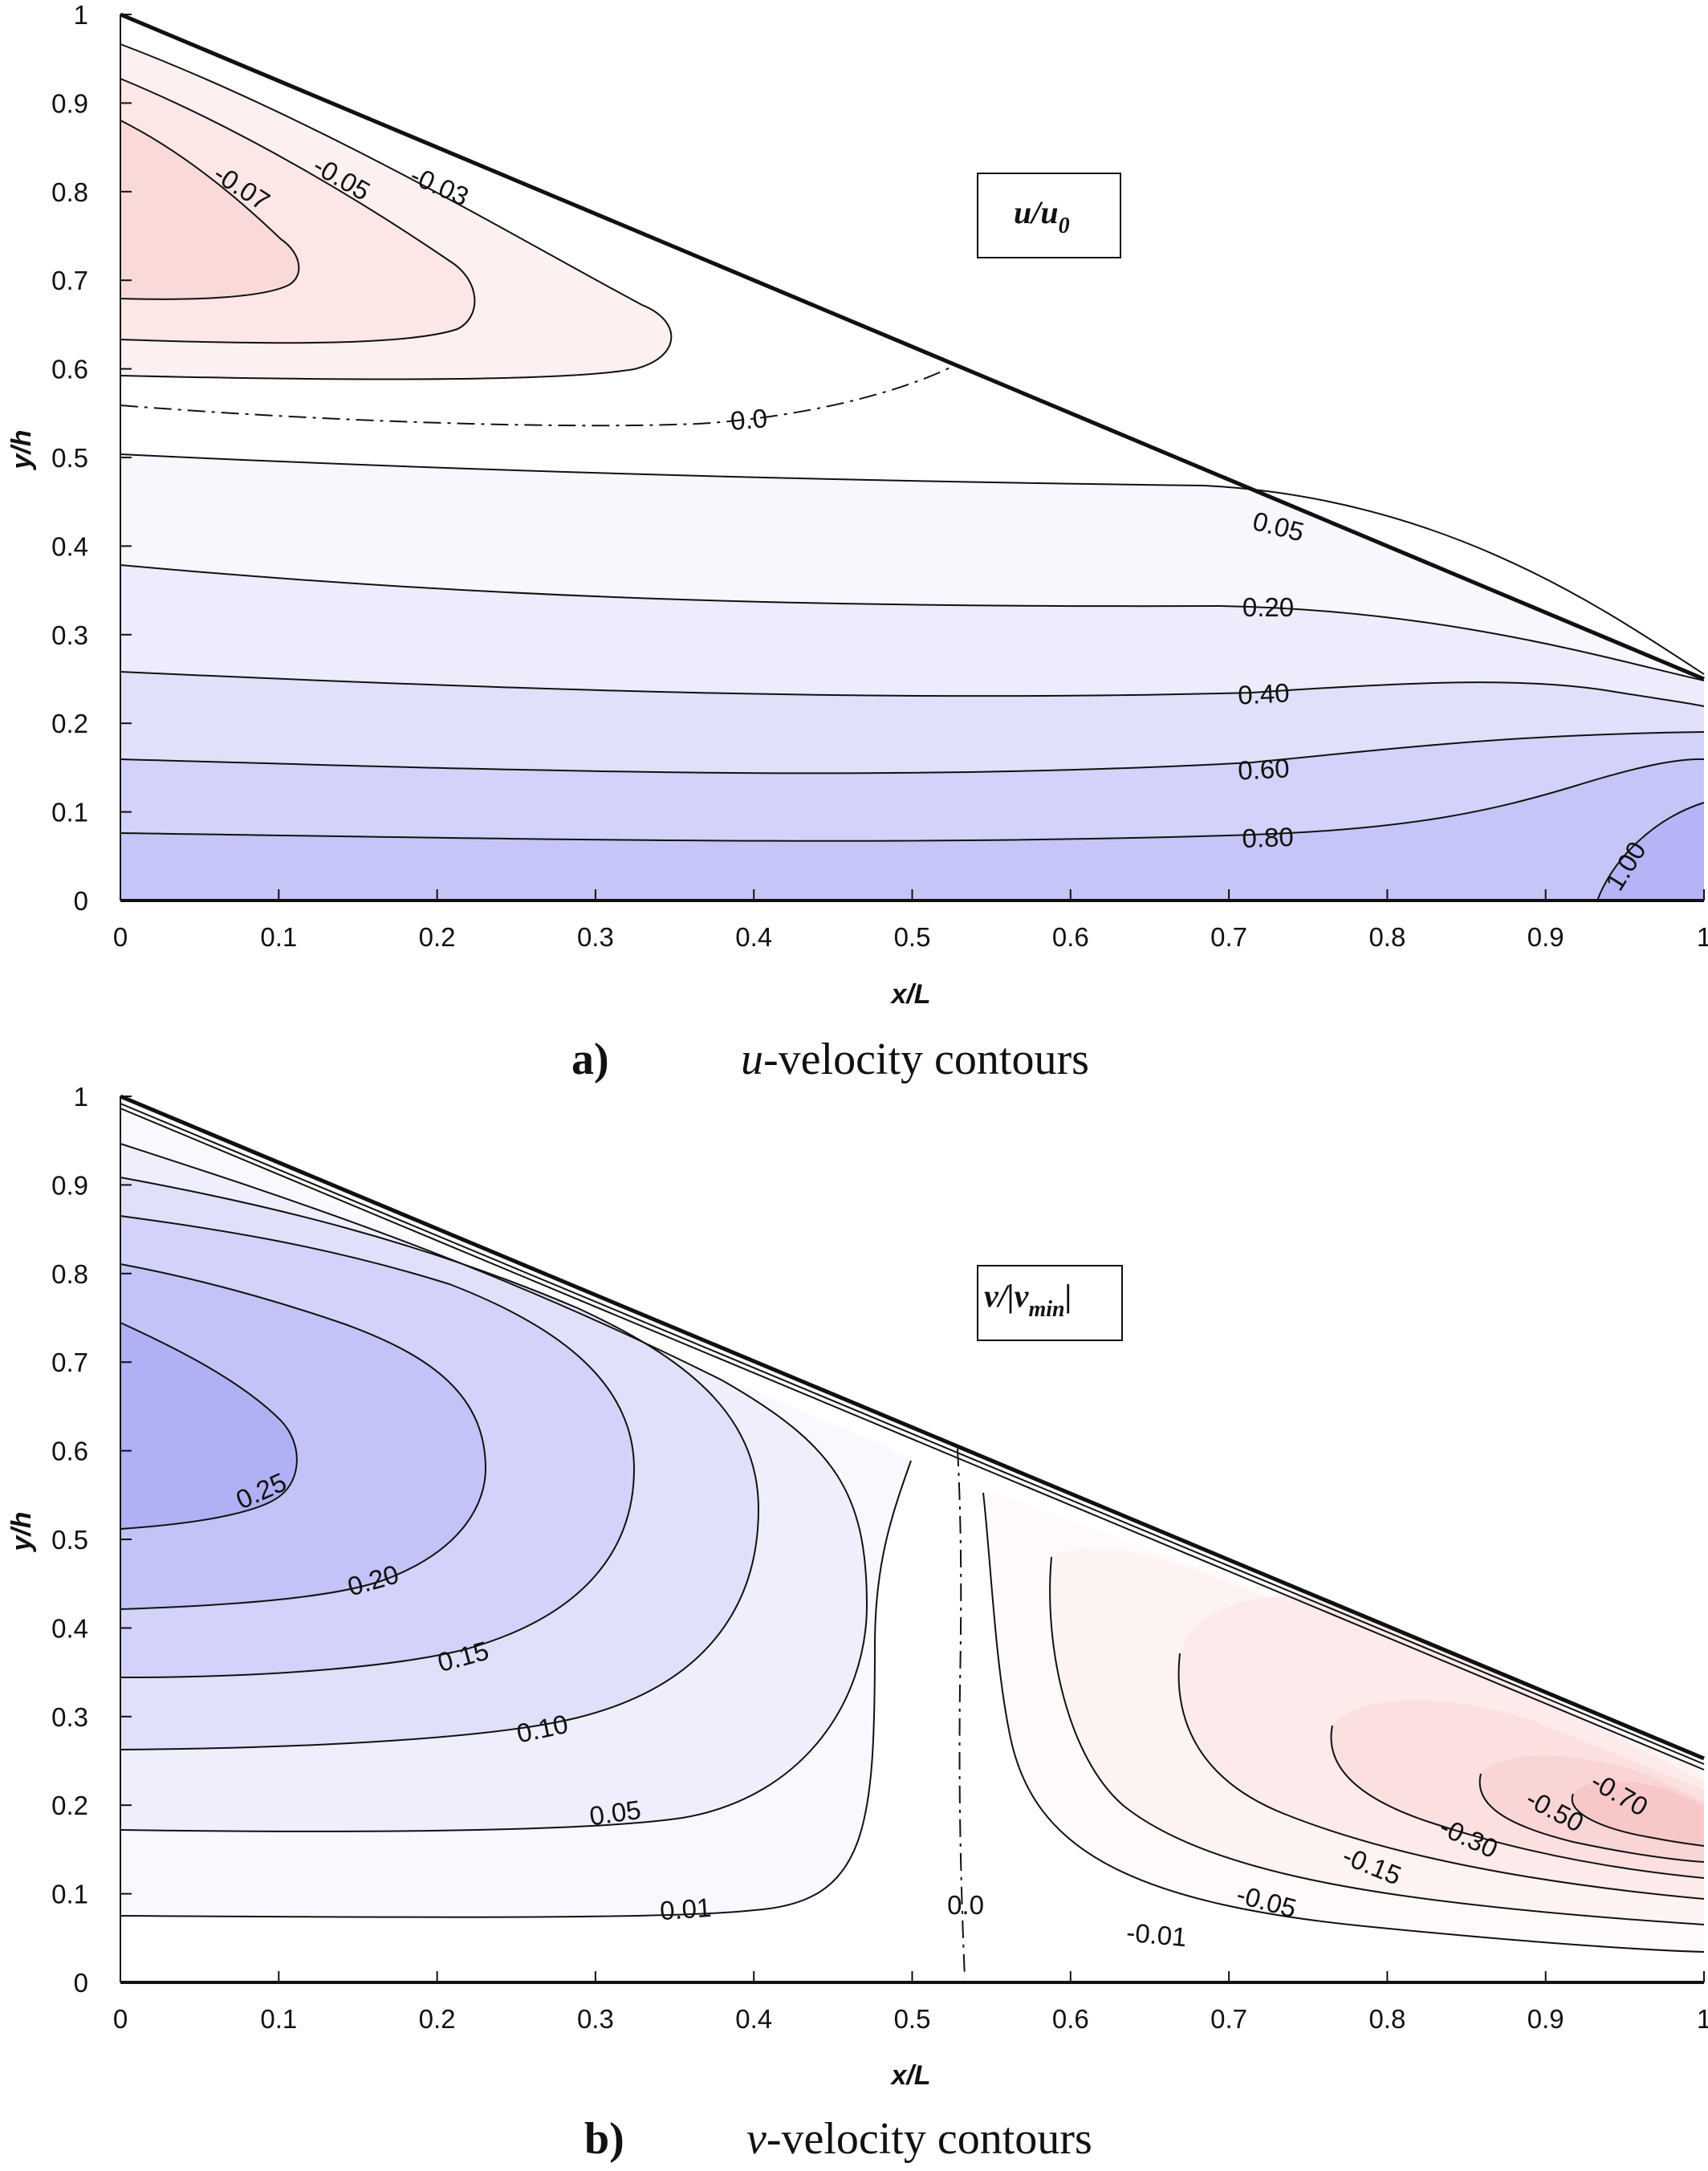  Describe the element at coordinates (1068, 1296) in the screenshot. I see `v-label-box-end: |` at that location.